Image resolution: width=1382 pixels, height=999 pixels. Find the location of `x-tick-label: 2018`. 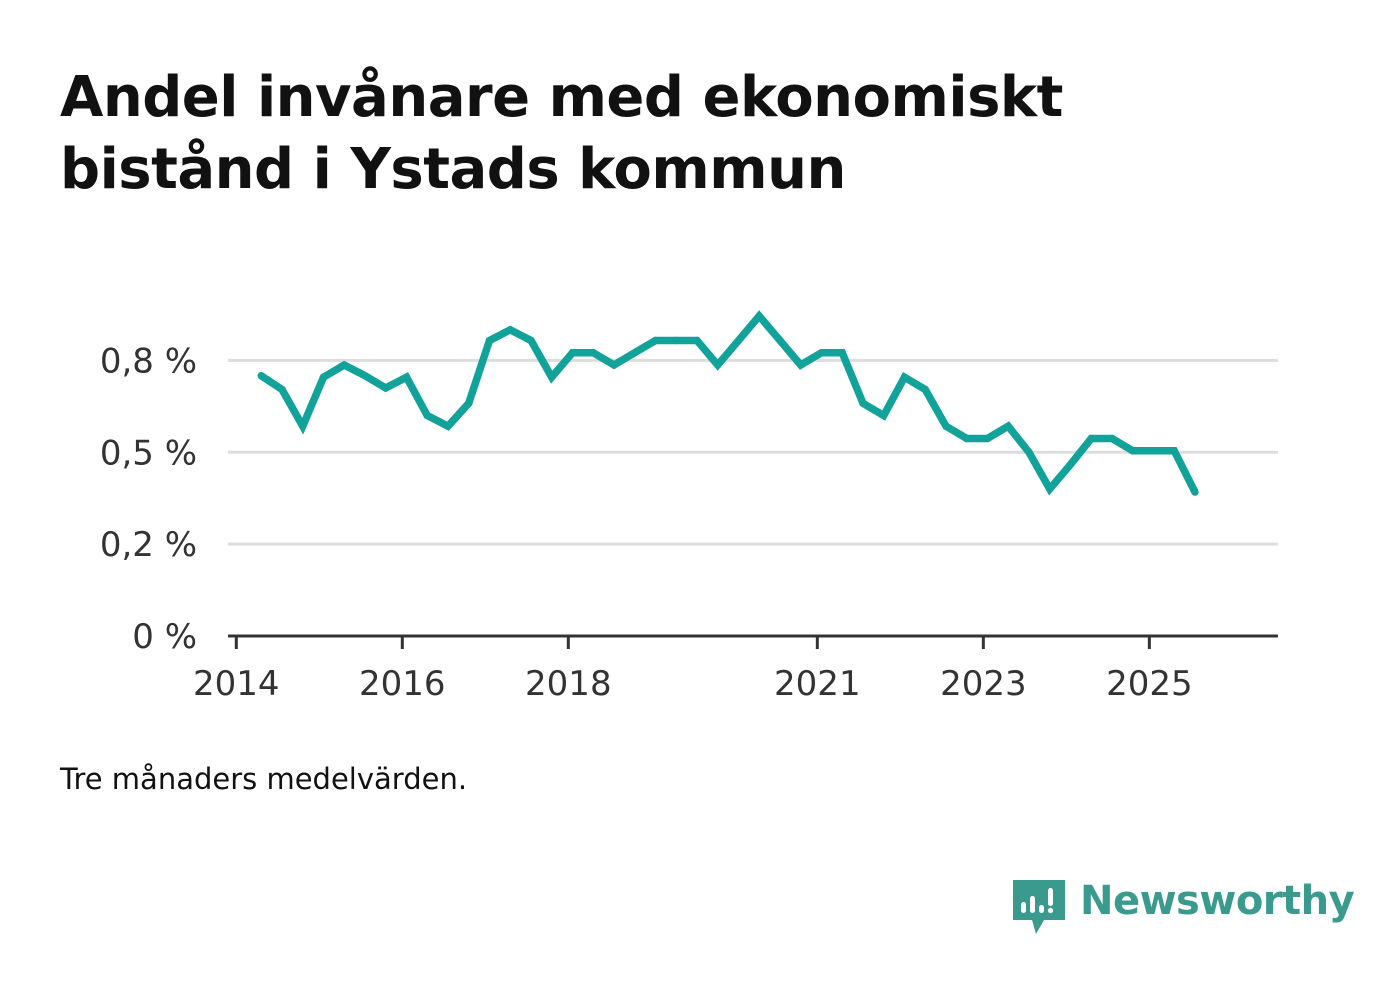

x-tick-label: 2018 is located at coordinates (568, 684).